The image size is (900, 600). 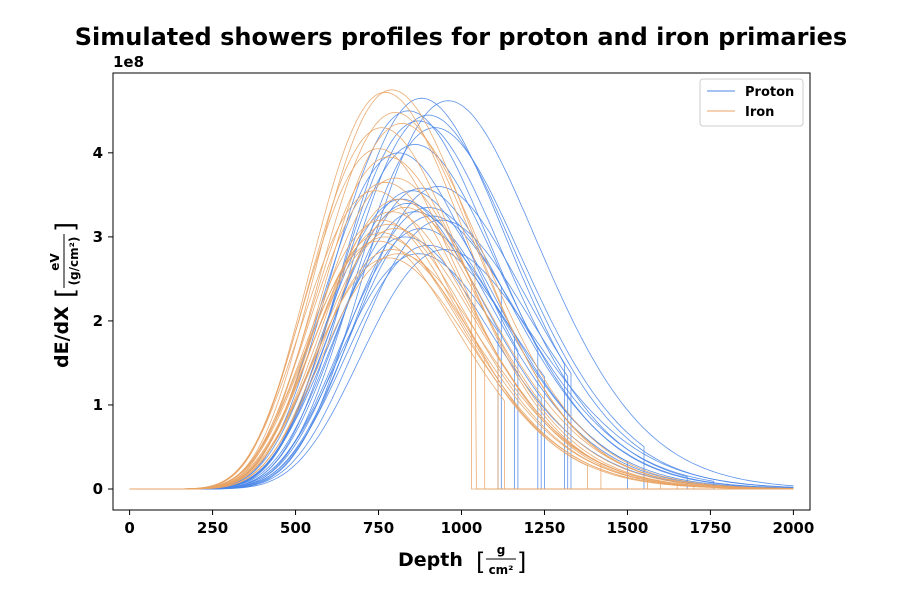 I want to click on x-tick-label: 1500, so click(x=628, y=528).